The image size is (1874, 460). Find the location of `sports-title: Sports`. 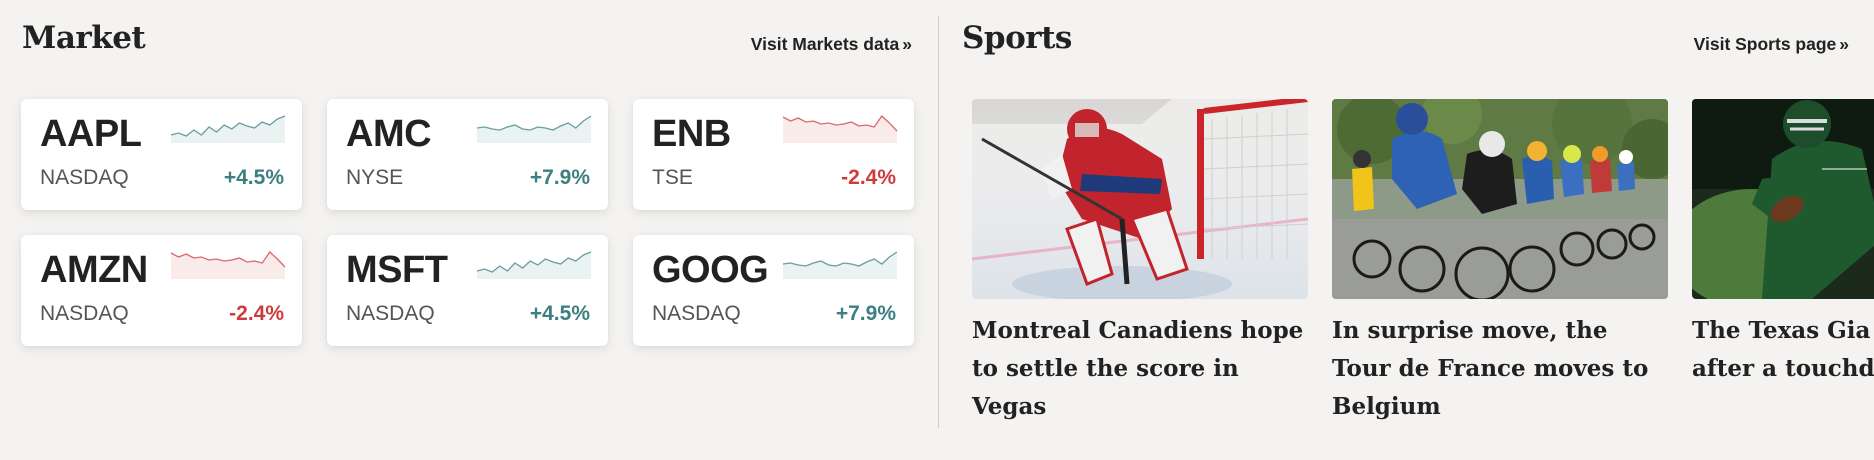

sports-title: Sports is located at coordinates (1017, 38).